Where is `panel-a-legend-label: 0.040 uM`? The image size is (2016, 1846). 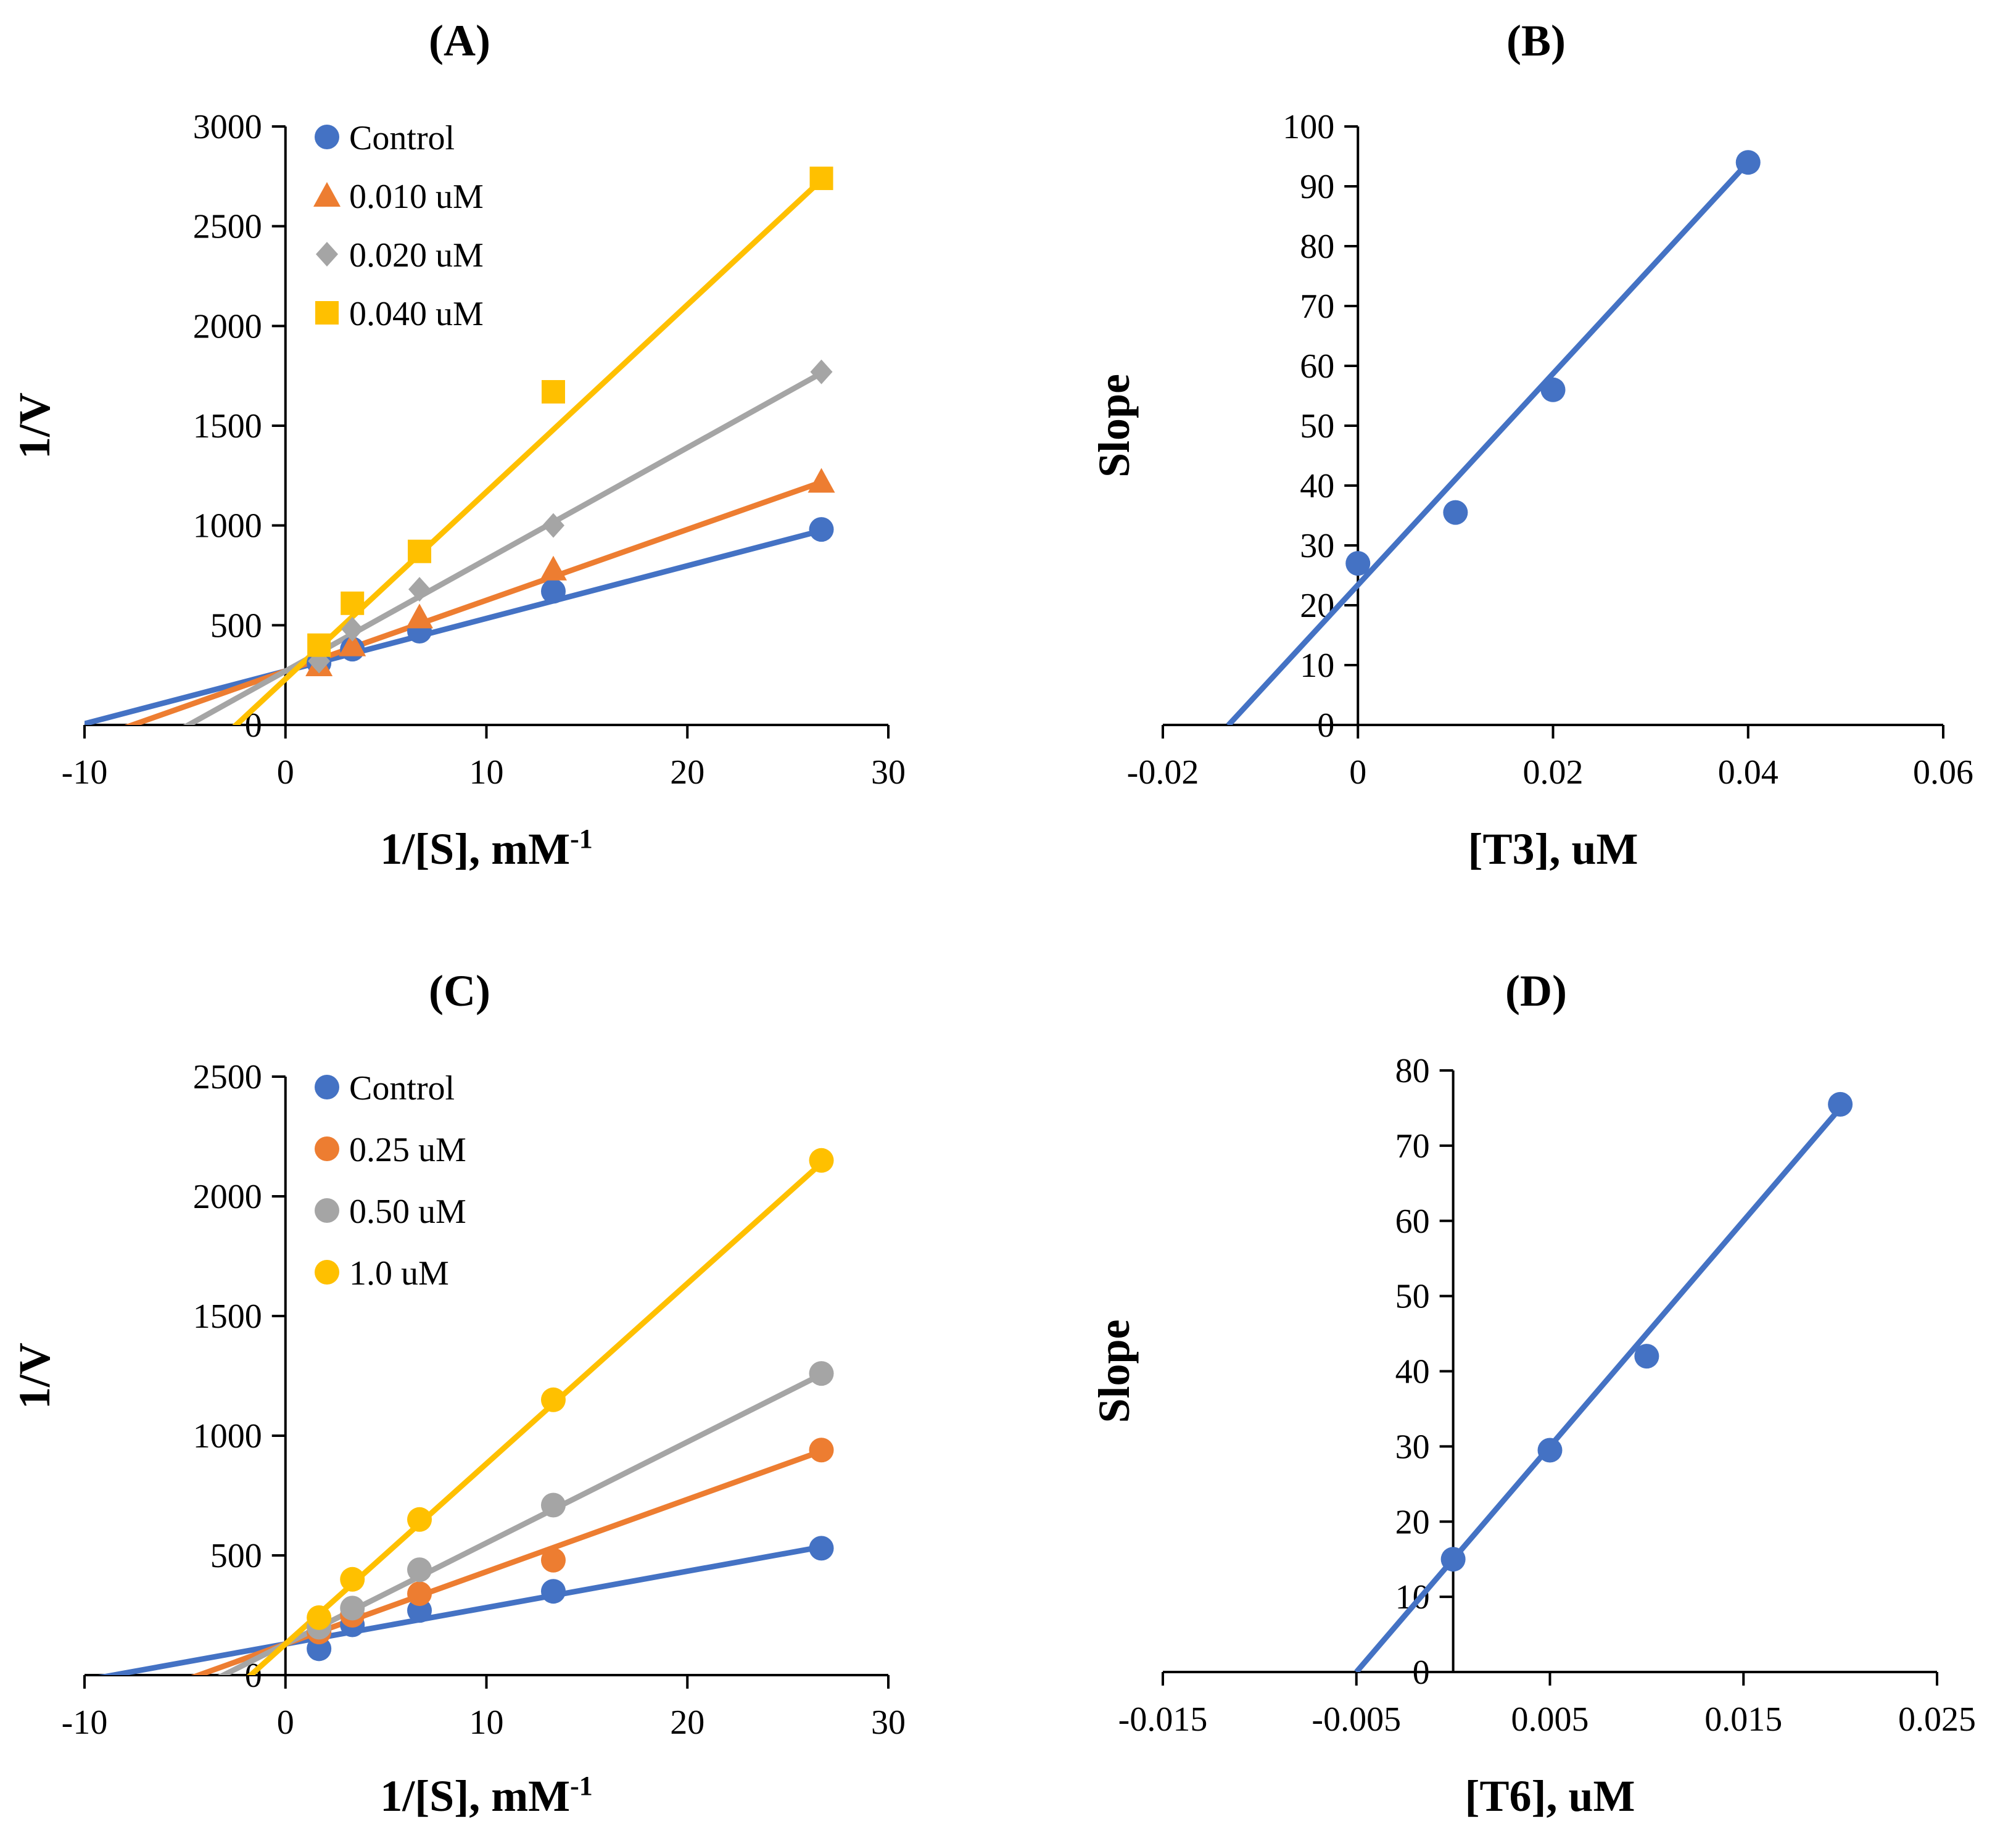 panel-a-legend-label: 0.040 uM is located at coordinates (416, 314).